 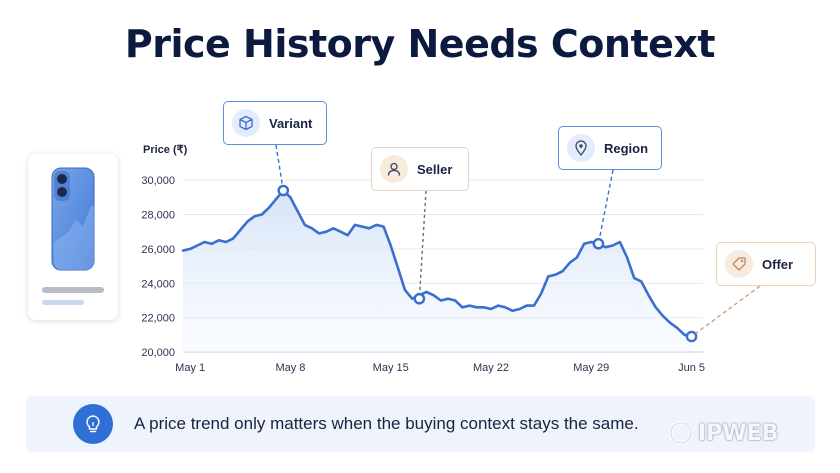 I want to click on x-tick-label: May 22, so click(x=491, y=368).